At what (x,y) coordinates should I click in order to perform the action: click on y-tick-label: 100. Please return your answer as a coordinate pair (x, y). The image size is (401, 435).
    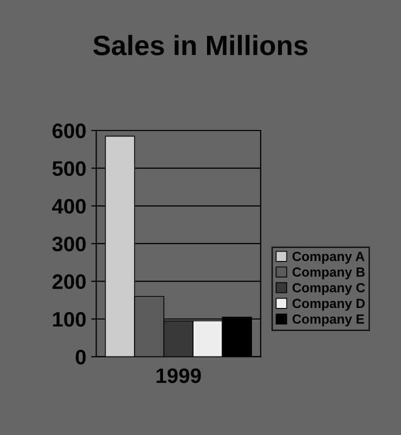
    Looking at the image, I should click on (69, 319).